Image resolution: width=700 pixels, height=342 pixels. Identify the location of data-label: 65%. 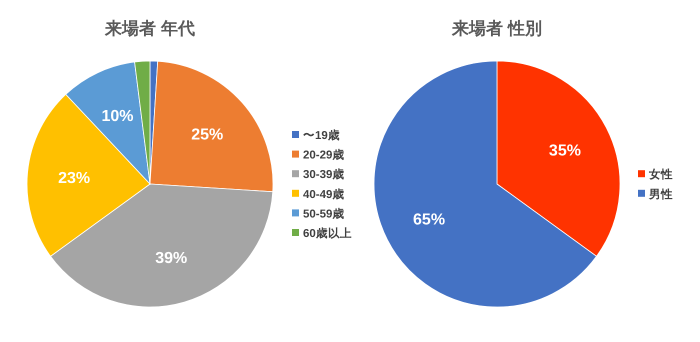
(429, 220).